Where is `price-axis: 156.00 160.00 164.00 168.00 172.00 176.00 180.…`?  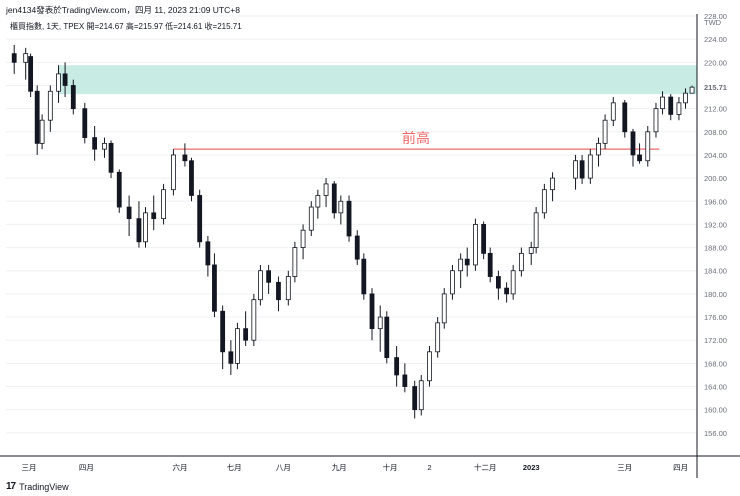 price-axis: 156.00 160.00 164.00 168.00 172.00 176.00 180.… is located at coordinates (715, 225).